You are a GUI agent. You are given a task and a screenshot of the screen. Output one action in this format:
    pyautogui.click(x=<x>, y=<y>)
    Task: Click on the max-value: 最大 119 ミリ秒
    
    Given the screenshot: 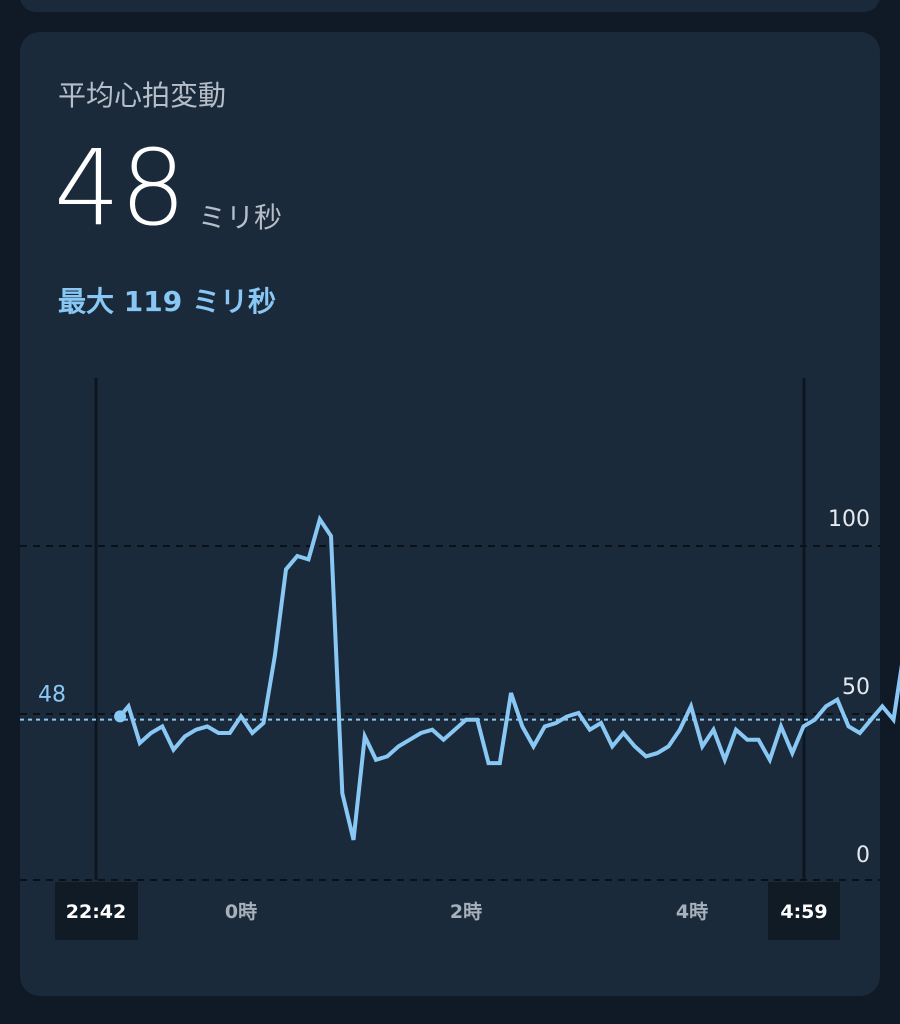 What is the action you would take?
    pyautogui.click(x=167, y=301)
    